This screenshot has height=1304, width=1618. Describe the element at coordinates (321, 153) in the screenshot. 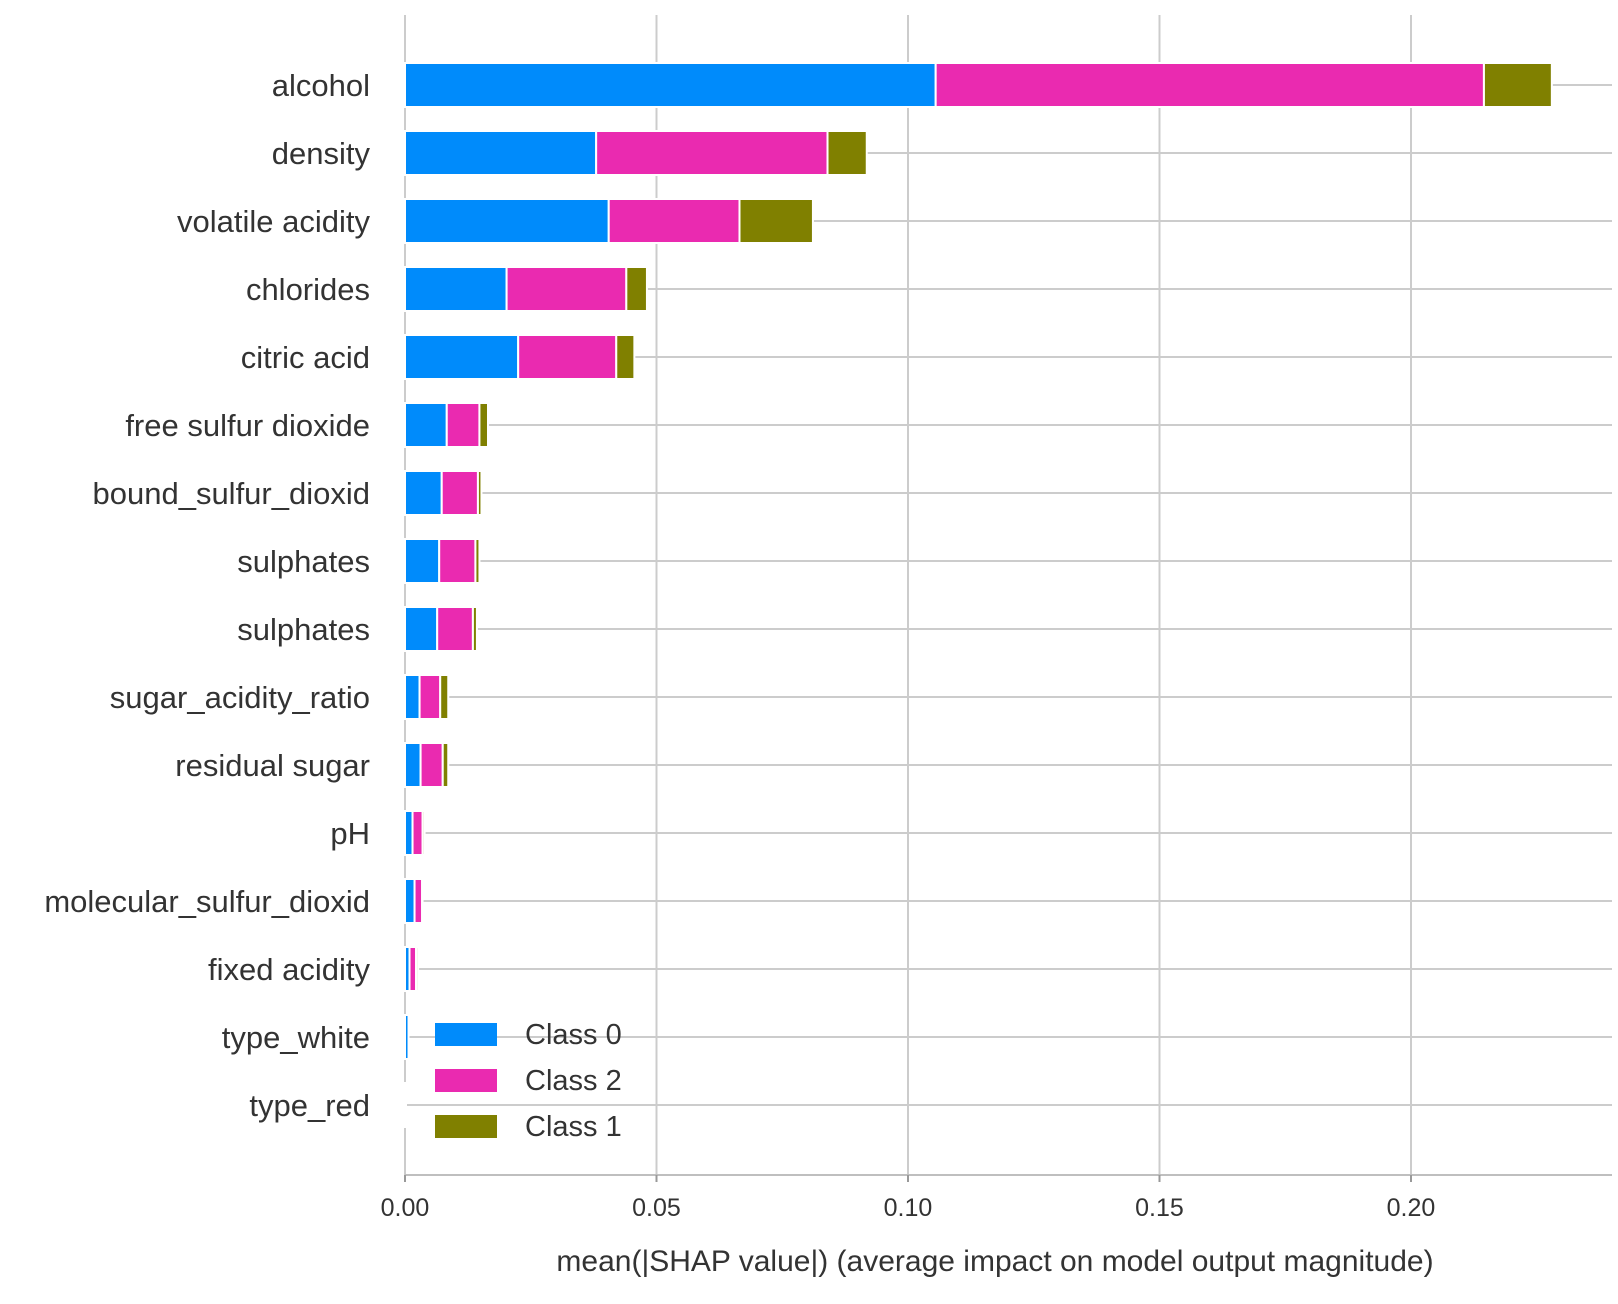

I see `feature-label: density` at that location.